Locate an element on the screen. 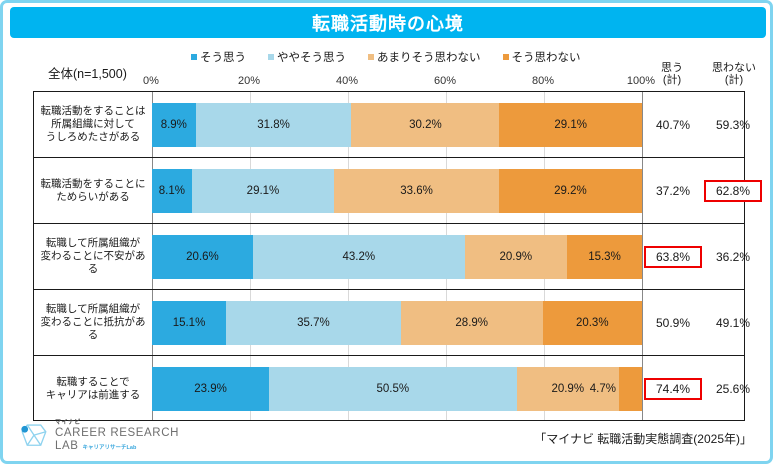 This screenshot has height=464, width=773. row-label-line: 変わることに抵抗がある is located at coordinates (93, 328).